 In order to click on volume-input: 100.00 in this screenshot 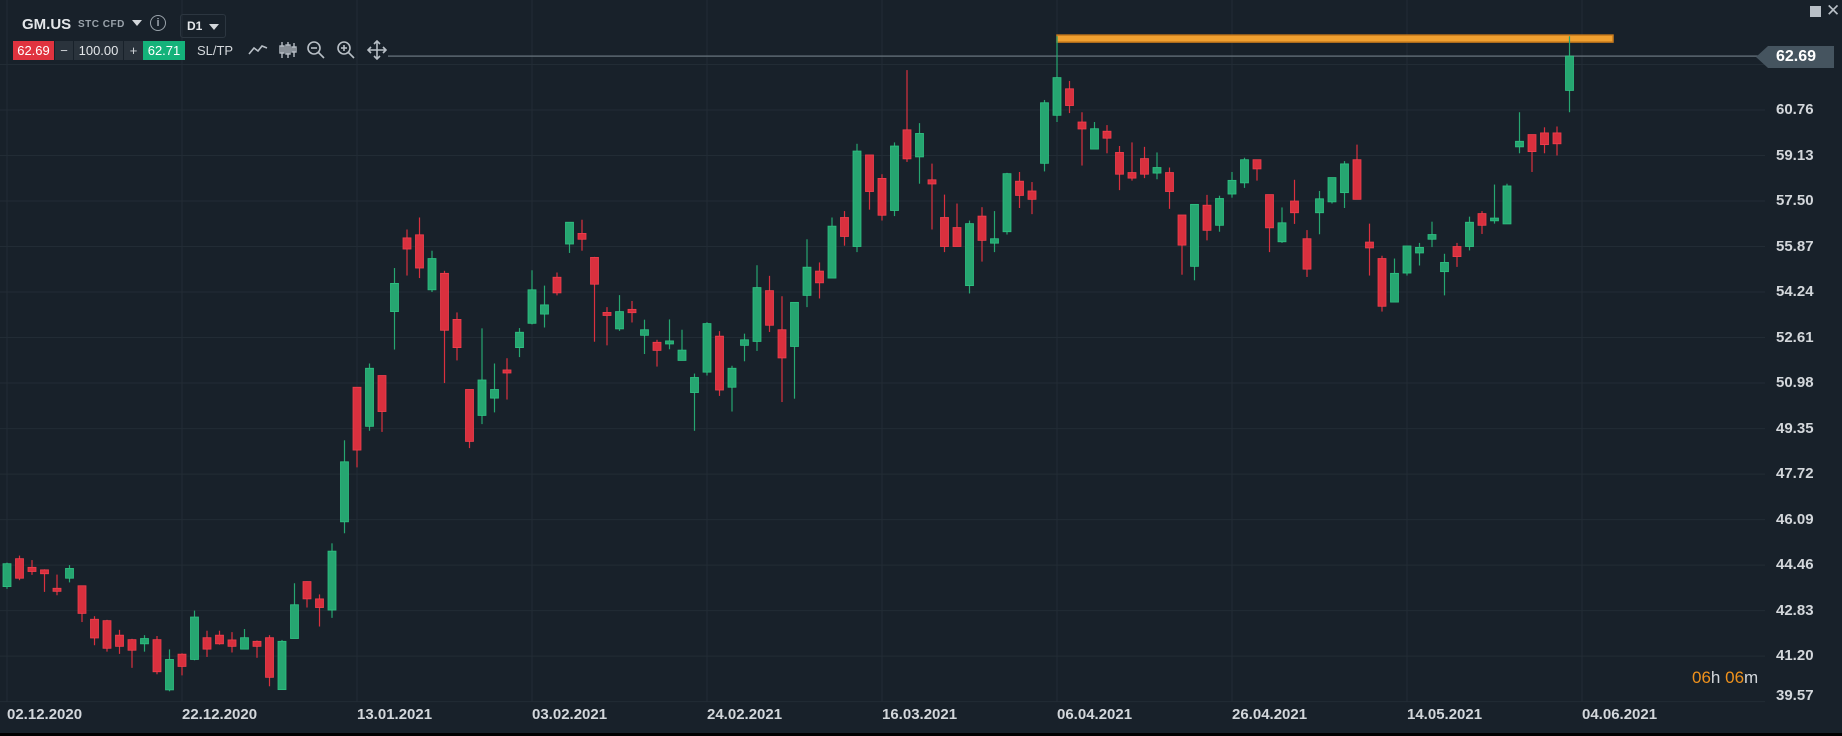, I will do `click(98, 50)`.